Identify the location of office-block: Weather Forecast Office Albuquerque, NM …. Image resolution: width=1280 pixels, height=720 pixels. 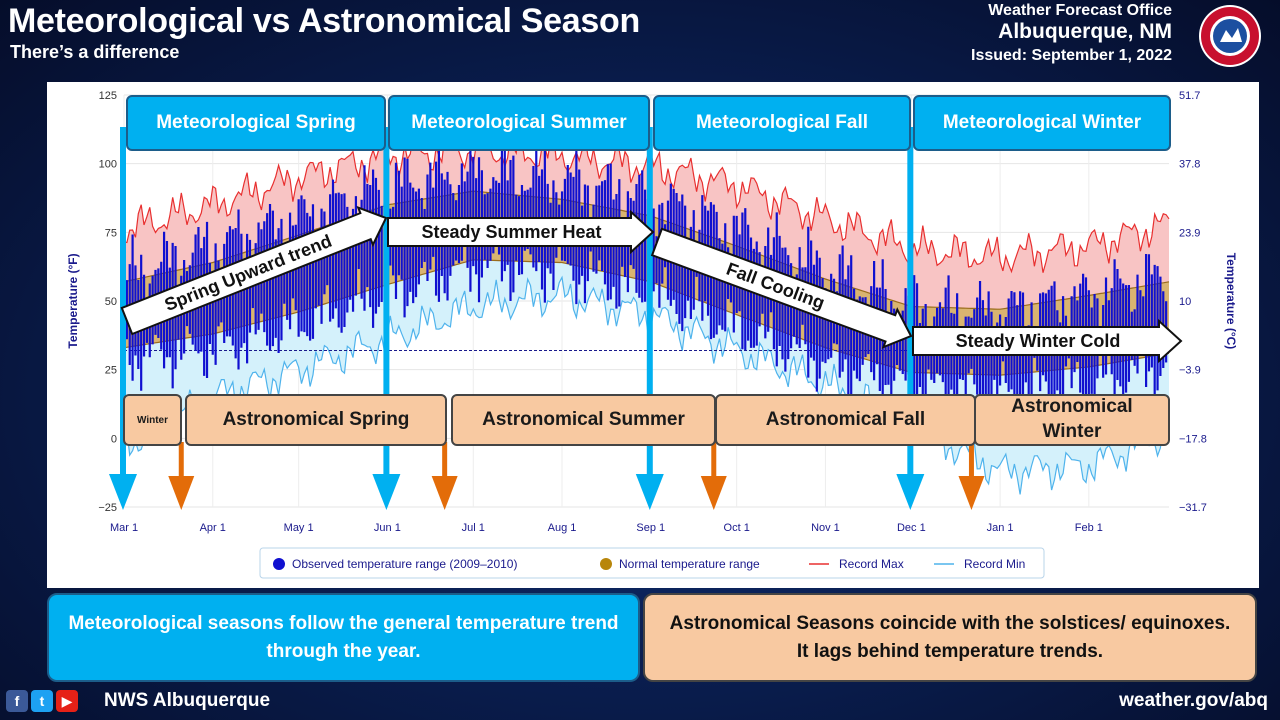
(1071, 33).